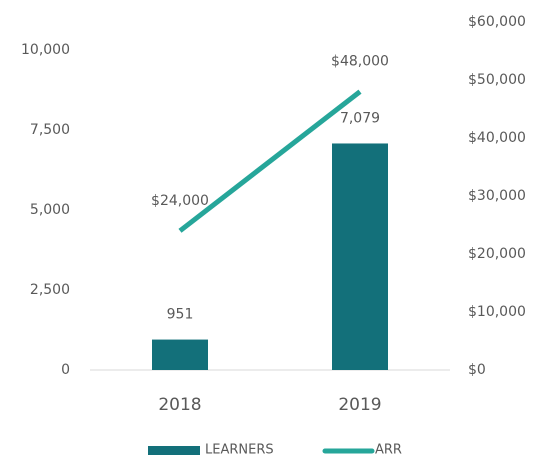  Describe the element at coordinates (497, 196) in the screenshot. I see `y2-tick-label: $30,000` at that location.